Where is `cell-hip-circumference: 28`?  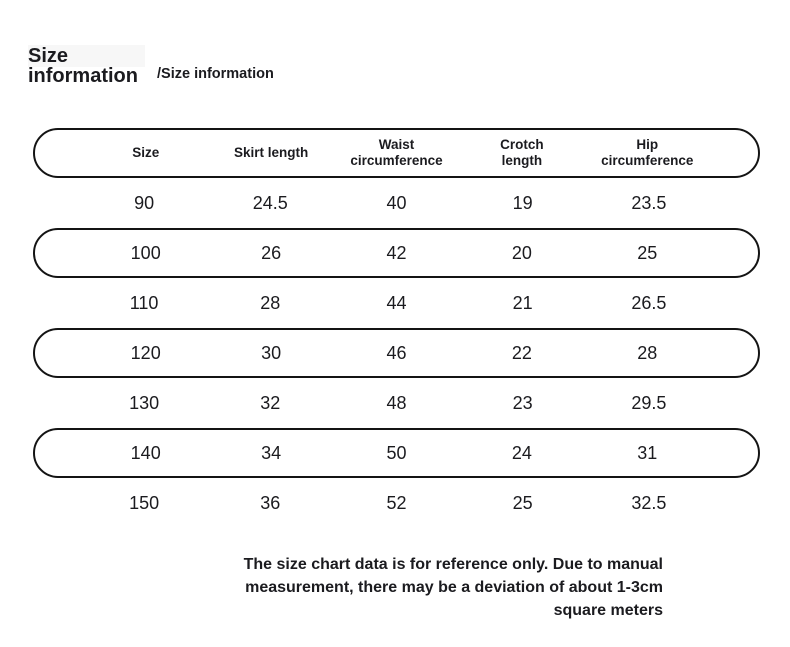
cell-hip-circumference: 28 is located at coordinates (647, 352).